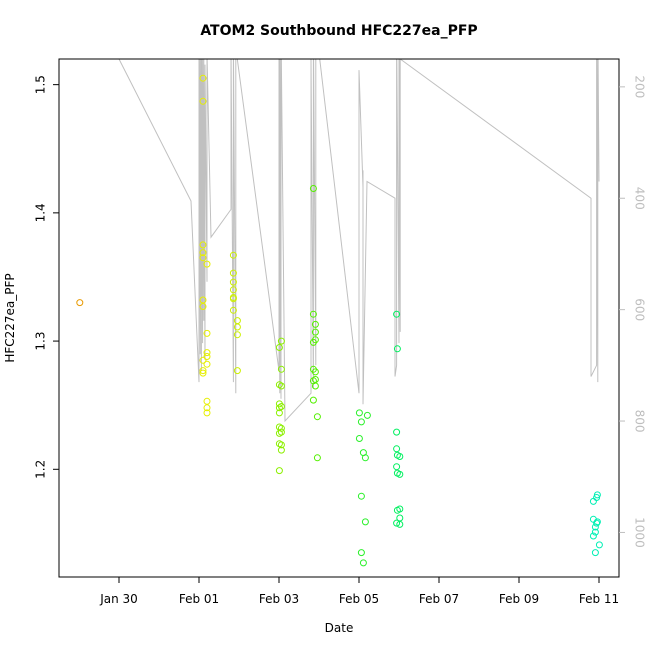 Image resolution: width=650 pixels, height=655 pixels. Describe the element at coordinates (640, 532) in the screenshot. I see `y2-tick-label: 1000` at that location.